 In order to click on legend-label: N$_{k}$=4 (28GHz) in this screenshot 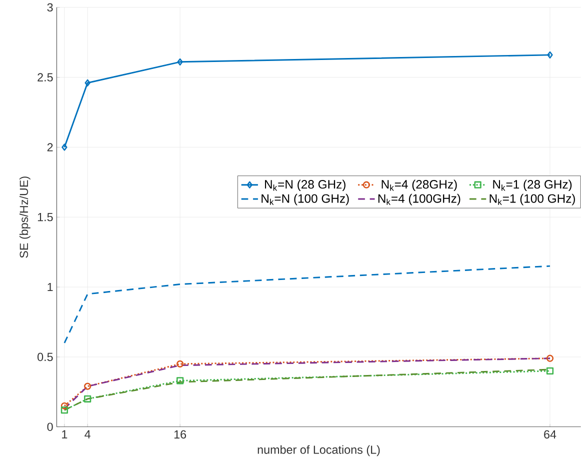, I will do `click(419, 185)`.